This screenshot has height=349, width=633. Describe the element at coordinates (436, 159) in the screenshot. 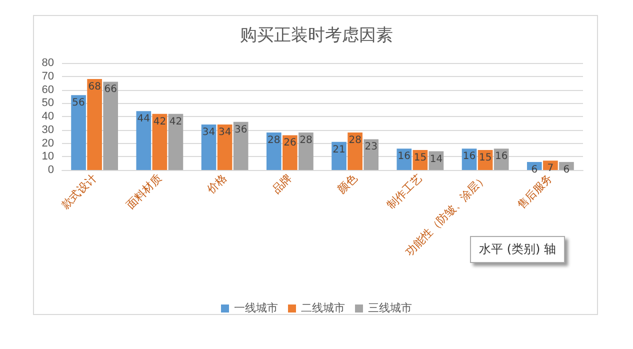

I see `data-label: 14` at that location.